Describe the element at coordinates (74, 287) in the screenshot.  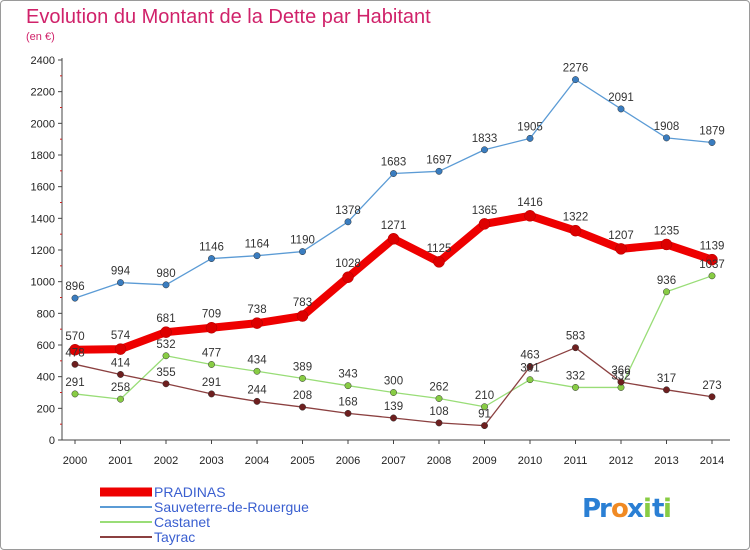
I see `data-label-sauveterre-de-rouergue: 896` at that location.